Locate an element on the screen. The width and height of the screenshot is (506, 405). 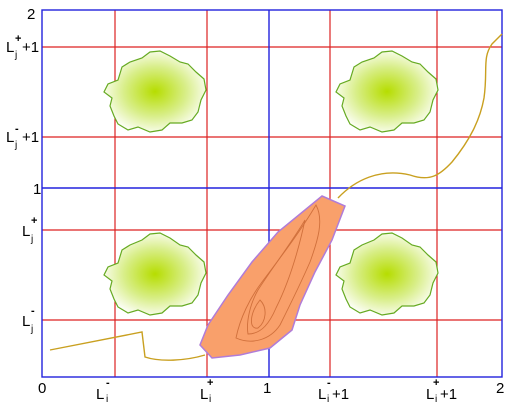
x-label-0: 0 is located at coordinates (42, 388).